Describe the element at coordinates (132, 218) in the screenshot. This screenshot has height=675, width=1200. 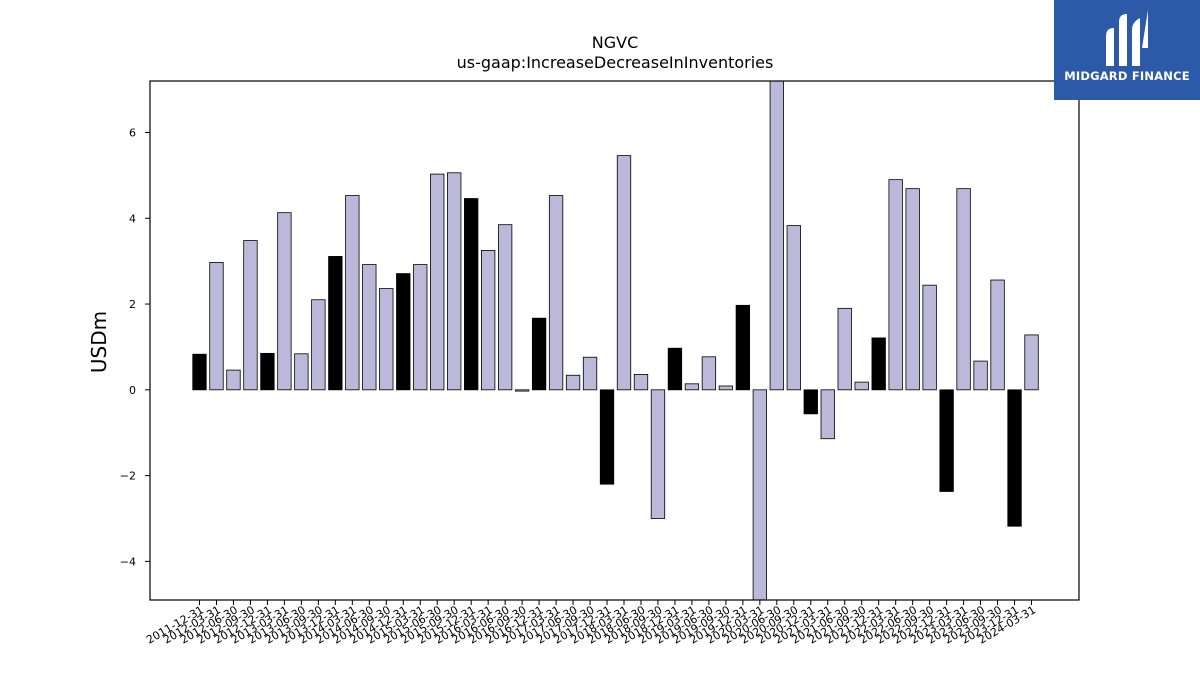
I see `y-tick-label: 4` at that location.